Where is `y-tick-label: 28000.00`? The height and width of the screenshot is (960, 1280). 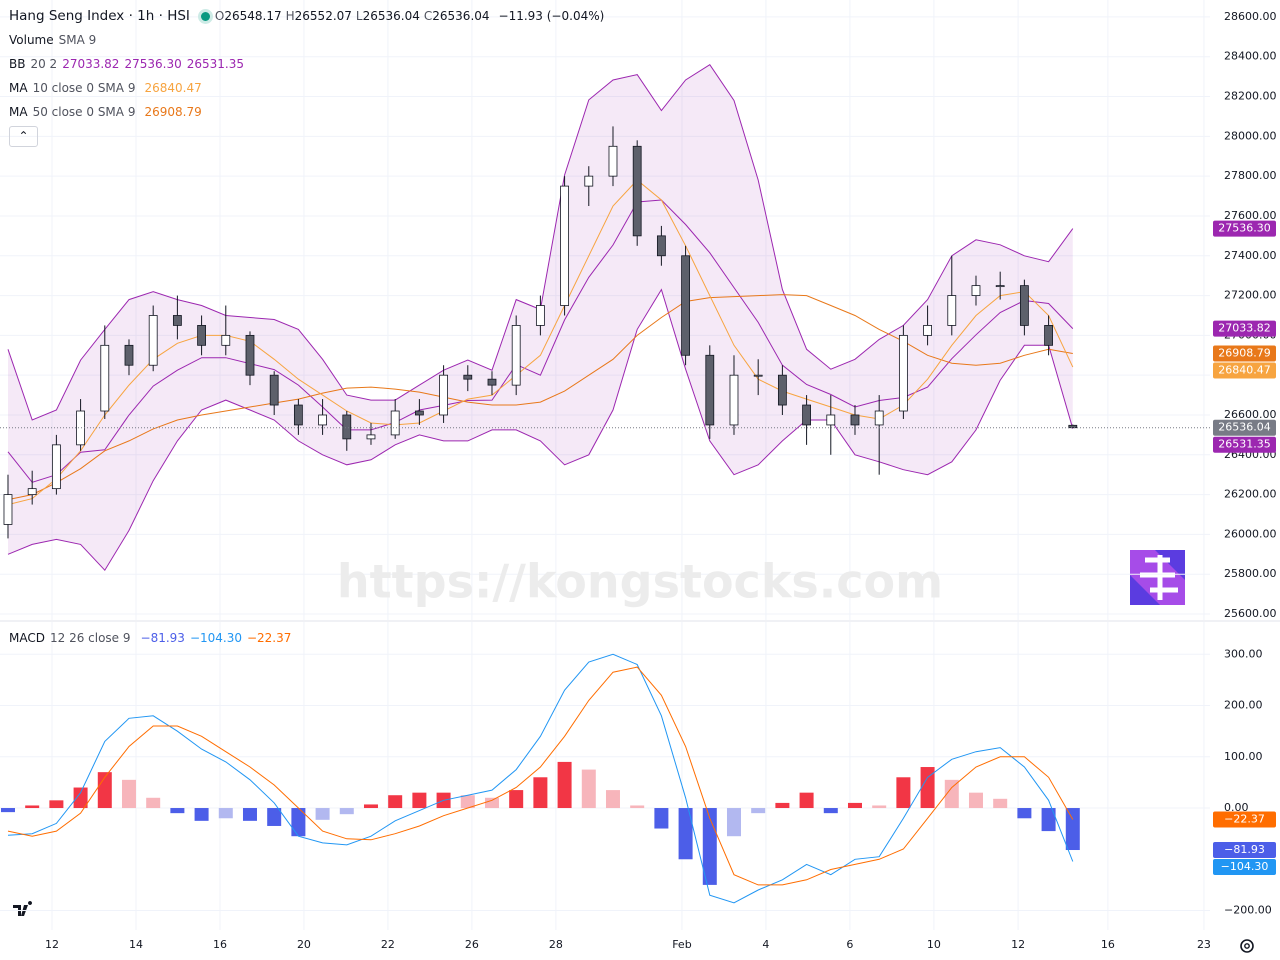
y-tick-label: 28000.00 is located at coordinates (1250, 135).